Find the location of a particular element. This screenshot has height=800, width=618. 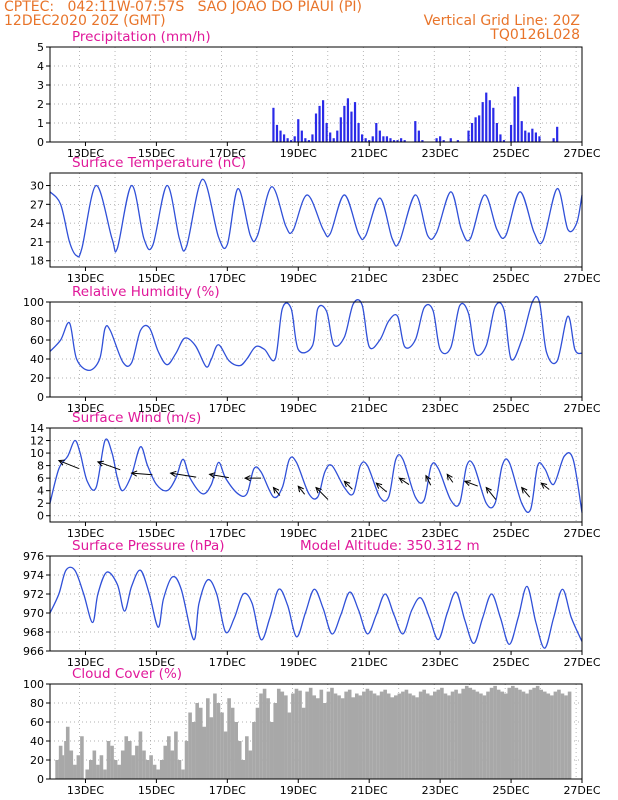

rh-xtick-label: 13DEC is located at coordinates (85, 408).